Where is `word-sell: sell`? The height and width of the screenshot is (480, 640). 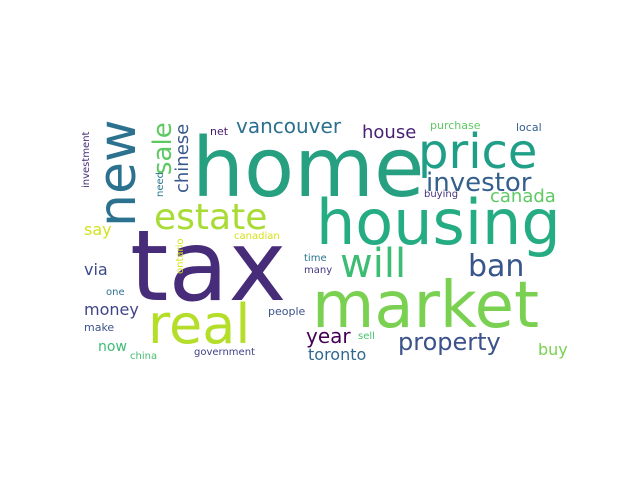 word-sell: sell is located at coordinates (366, 336).